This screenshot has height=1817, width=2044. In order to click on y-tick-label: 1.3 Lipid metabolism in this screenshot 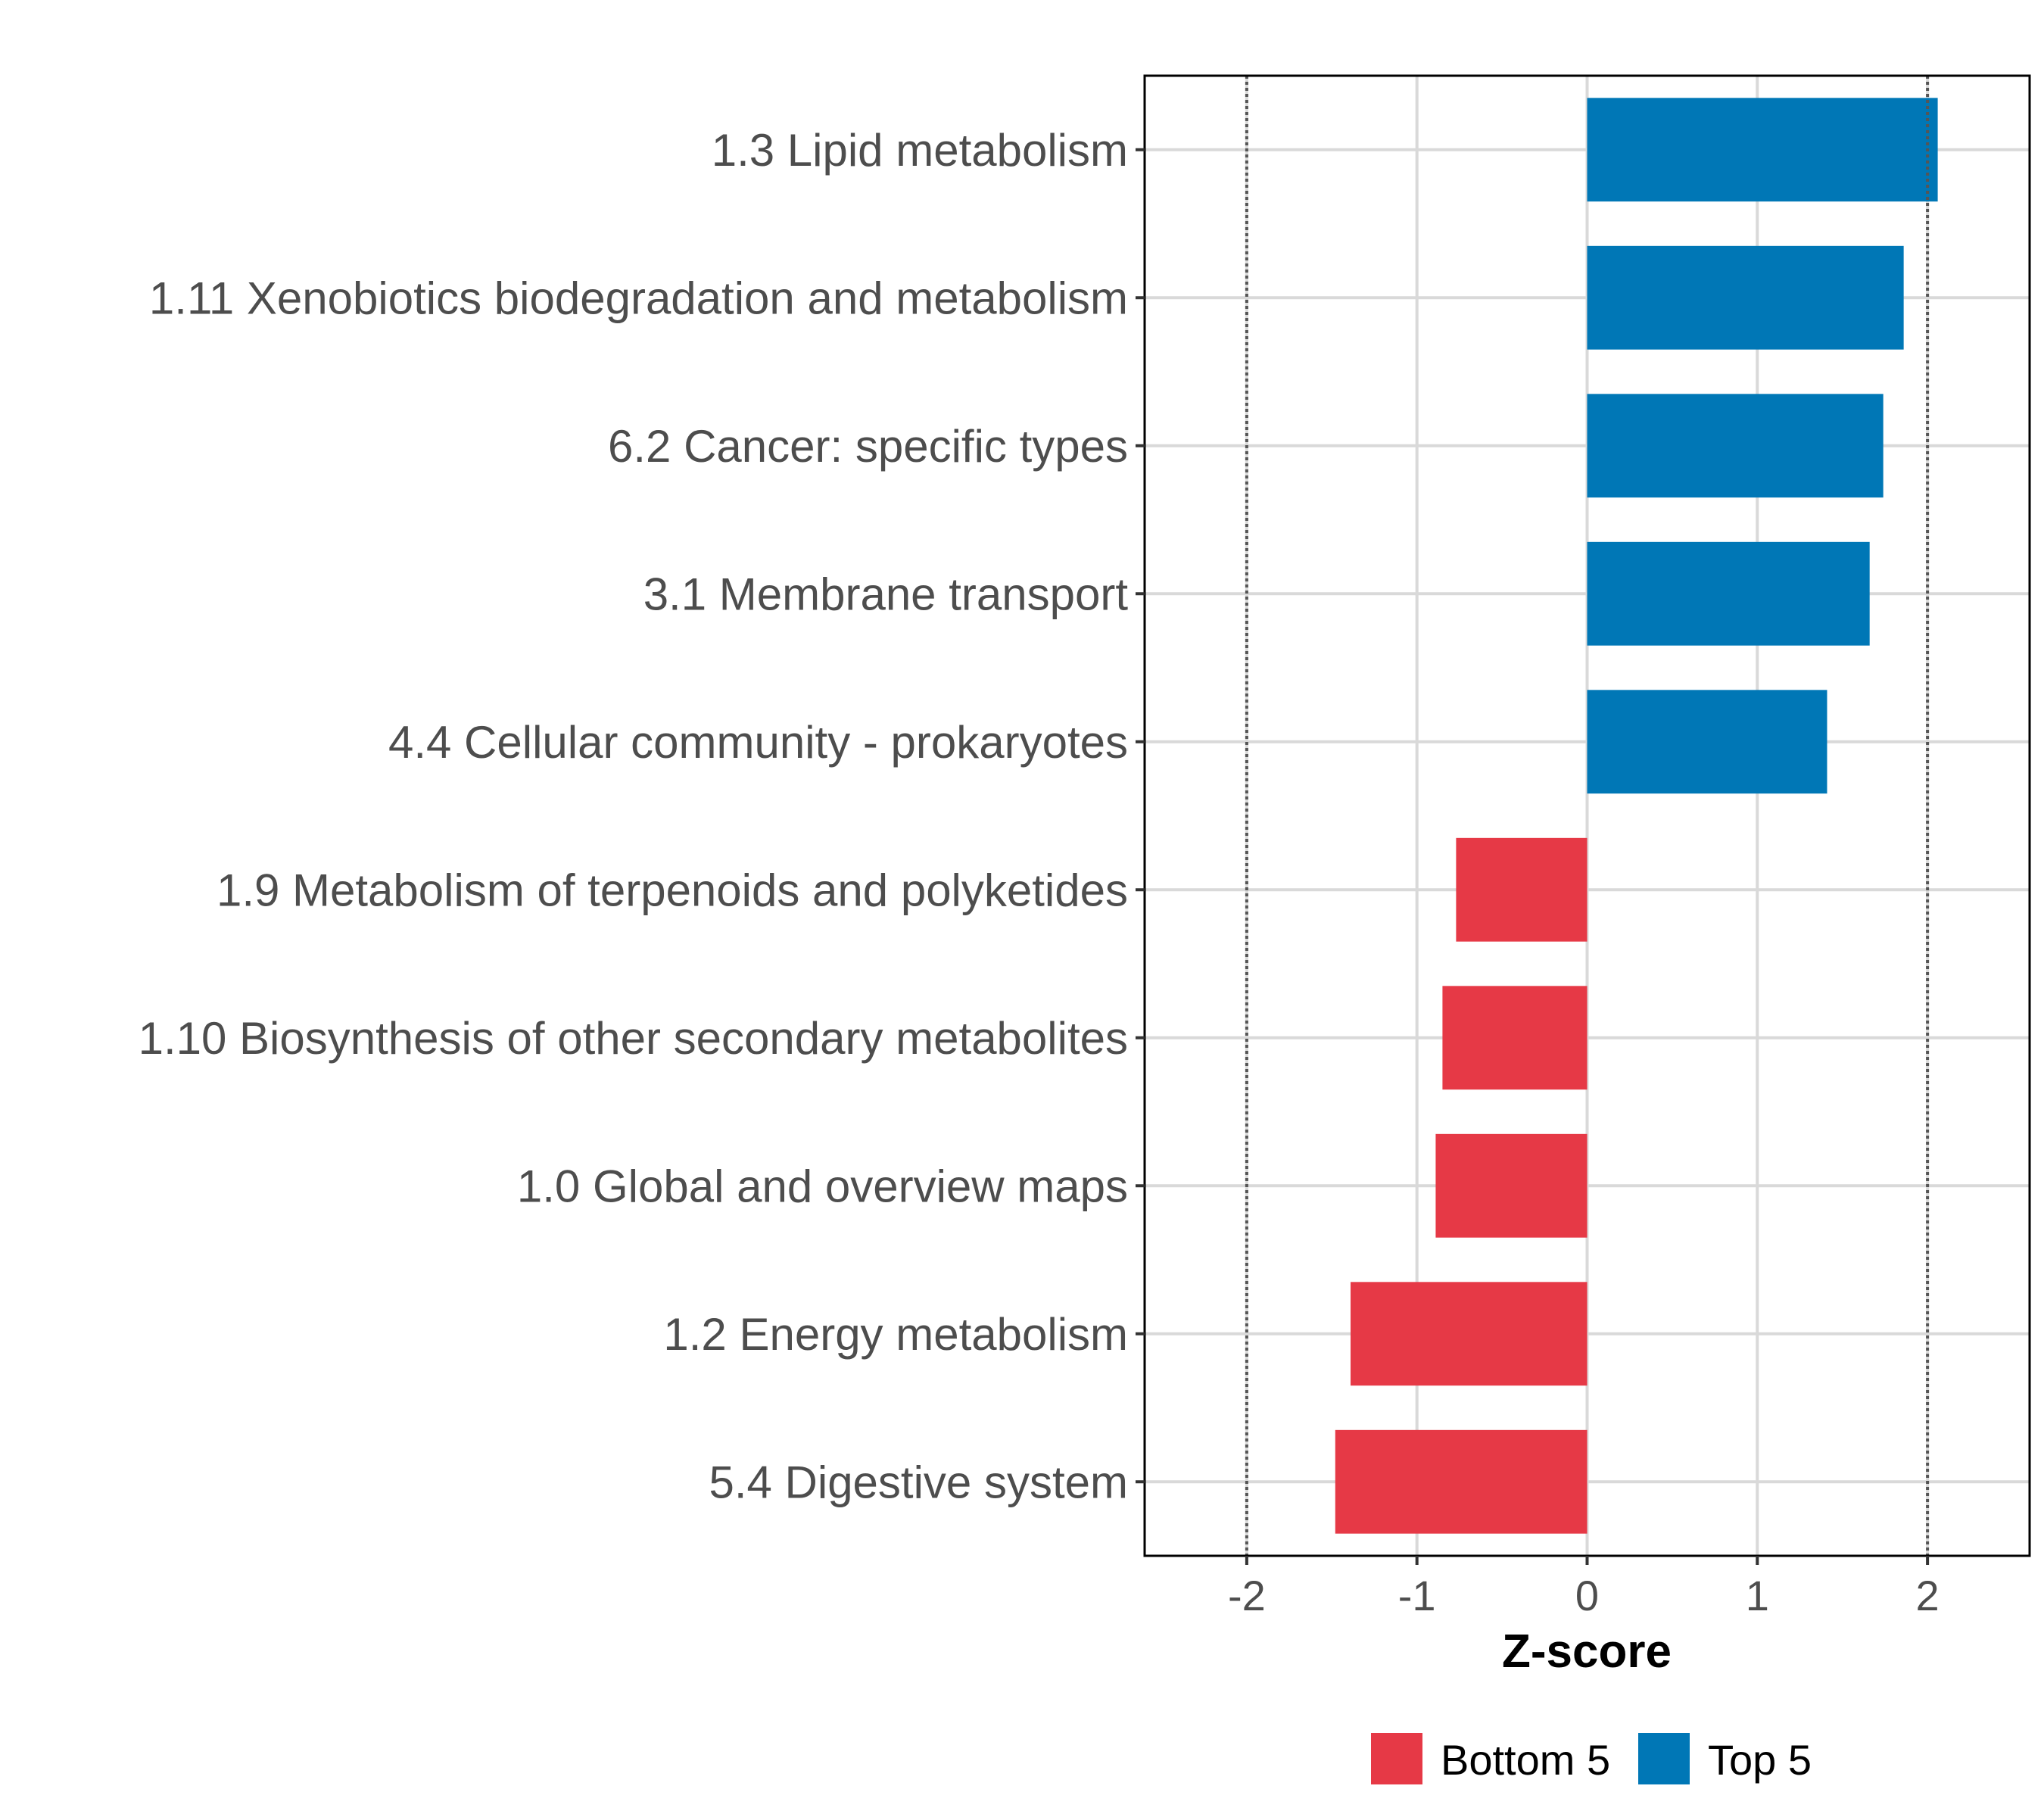, I will do `click(920, 150)`.